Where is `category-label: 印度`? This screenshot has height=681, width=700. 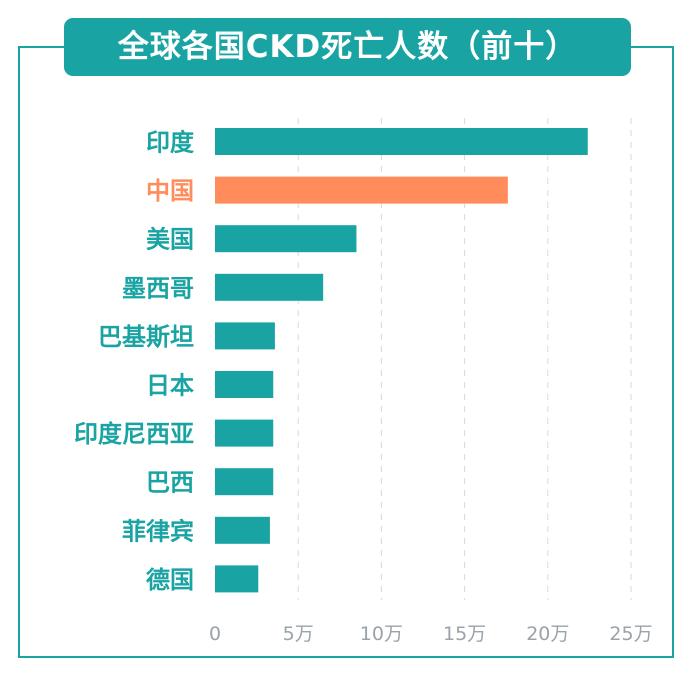
category-label: 印度 is located at coordinates (170, 143).